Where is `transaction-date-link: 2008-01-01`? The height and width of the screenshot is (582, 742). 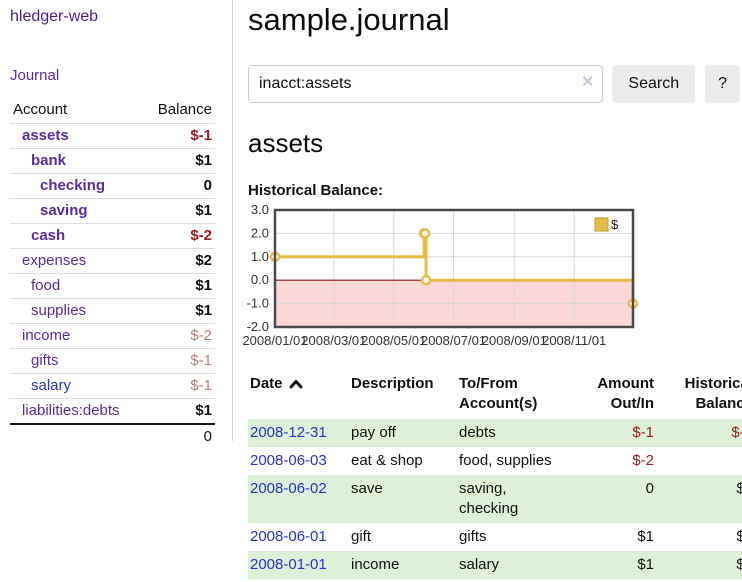 transaction-date-link: 2008-01-01 is located at coordinates (288, 564).